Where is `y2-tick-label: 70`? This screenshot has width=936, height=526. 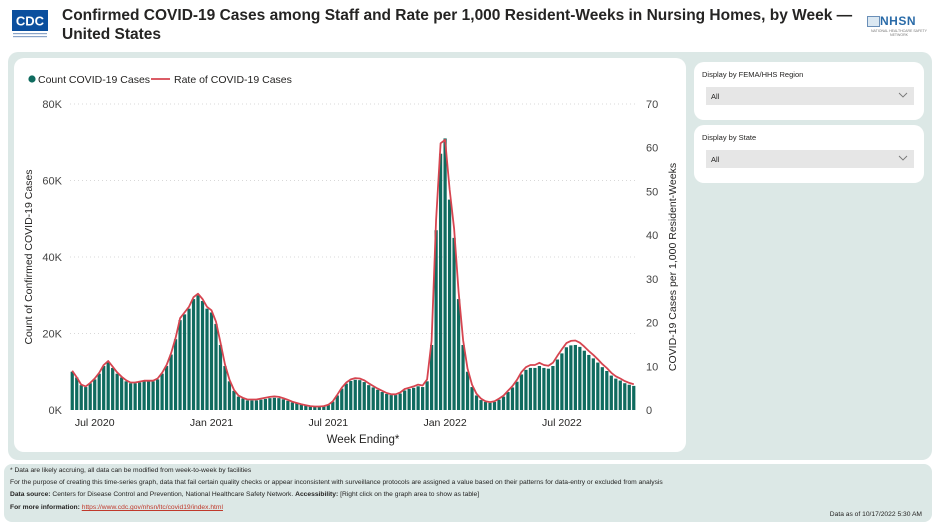 y2-tick-label: 70 is located at coordinates (652, 105).